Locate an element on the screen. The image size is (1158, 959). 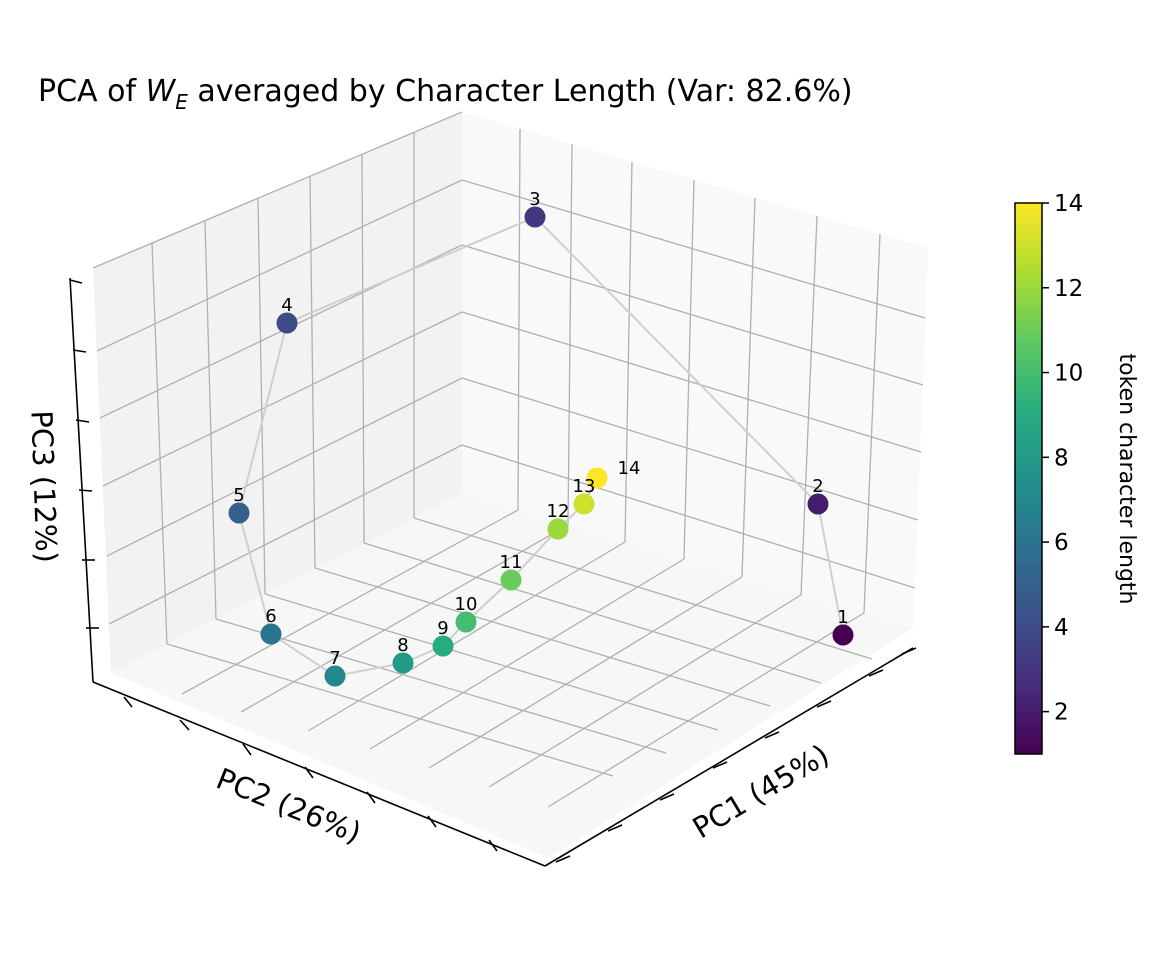
colorbar-tick-label: 10 is located at coordinates (1068, 374).